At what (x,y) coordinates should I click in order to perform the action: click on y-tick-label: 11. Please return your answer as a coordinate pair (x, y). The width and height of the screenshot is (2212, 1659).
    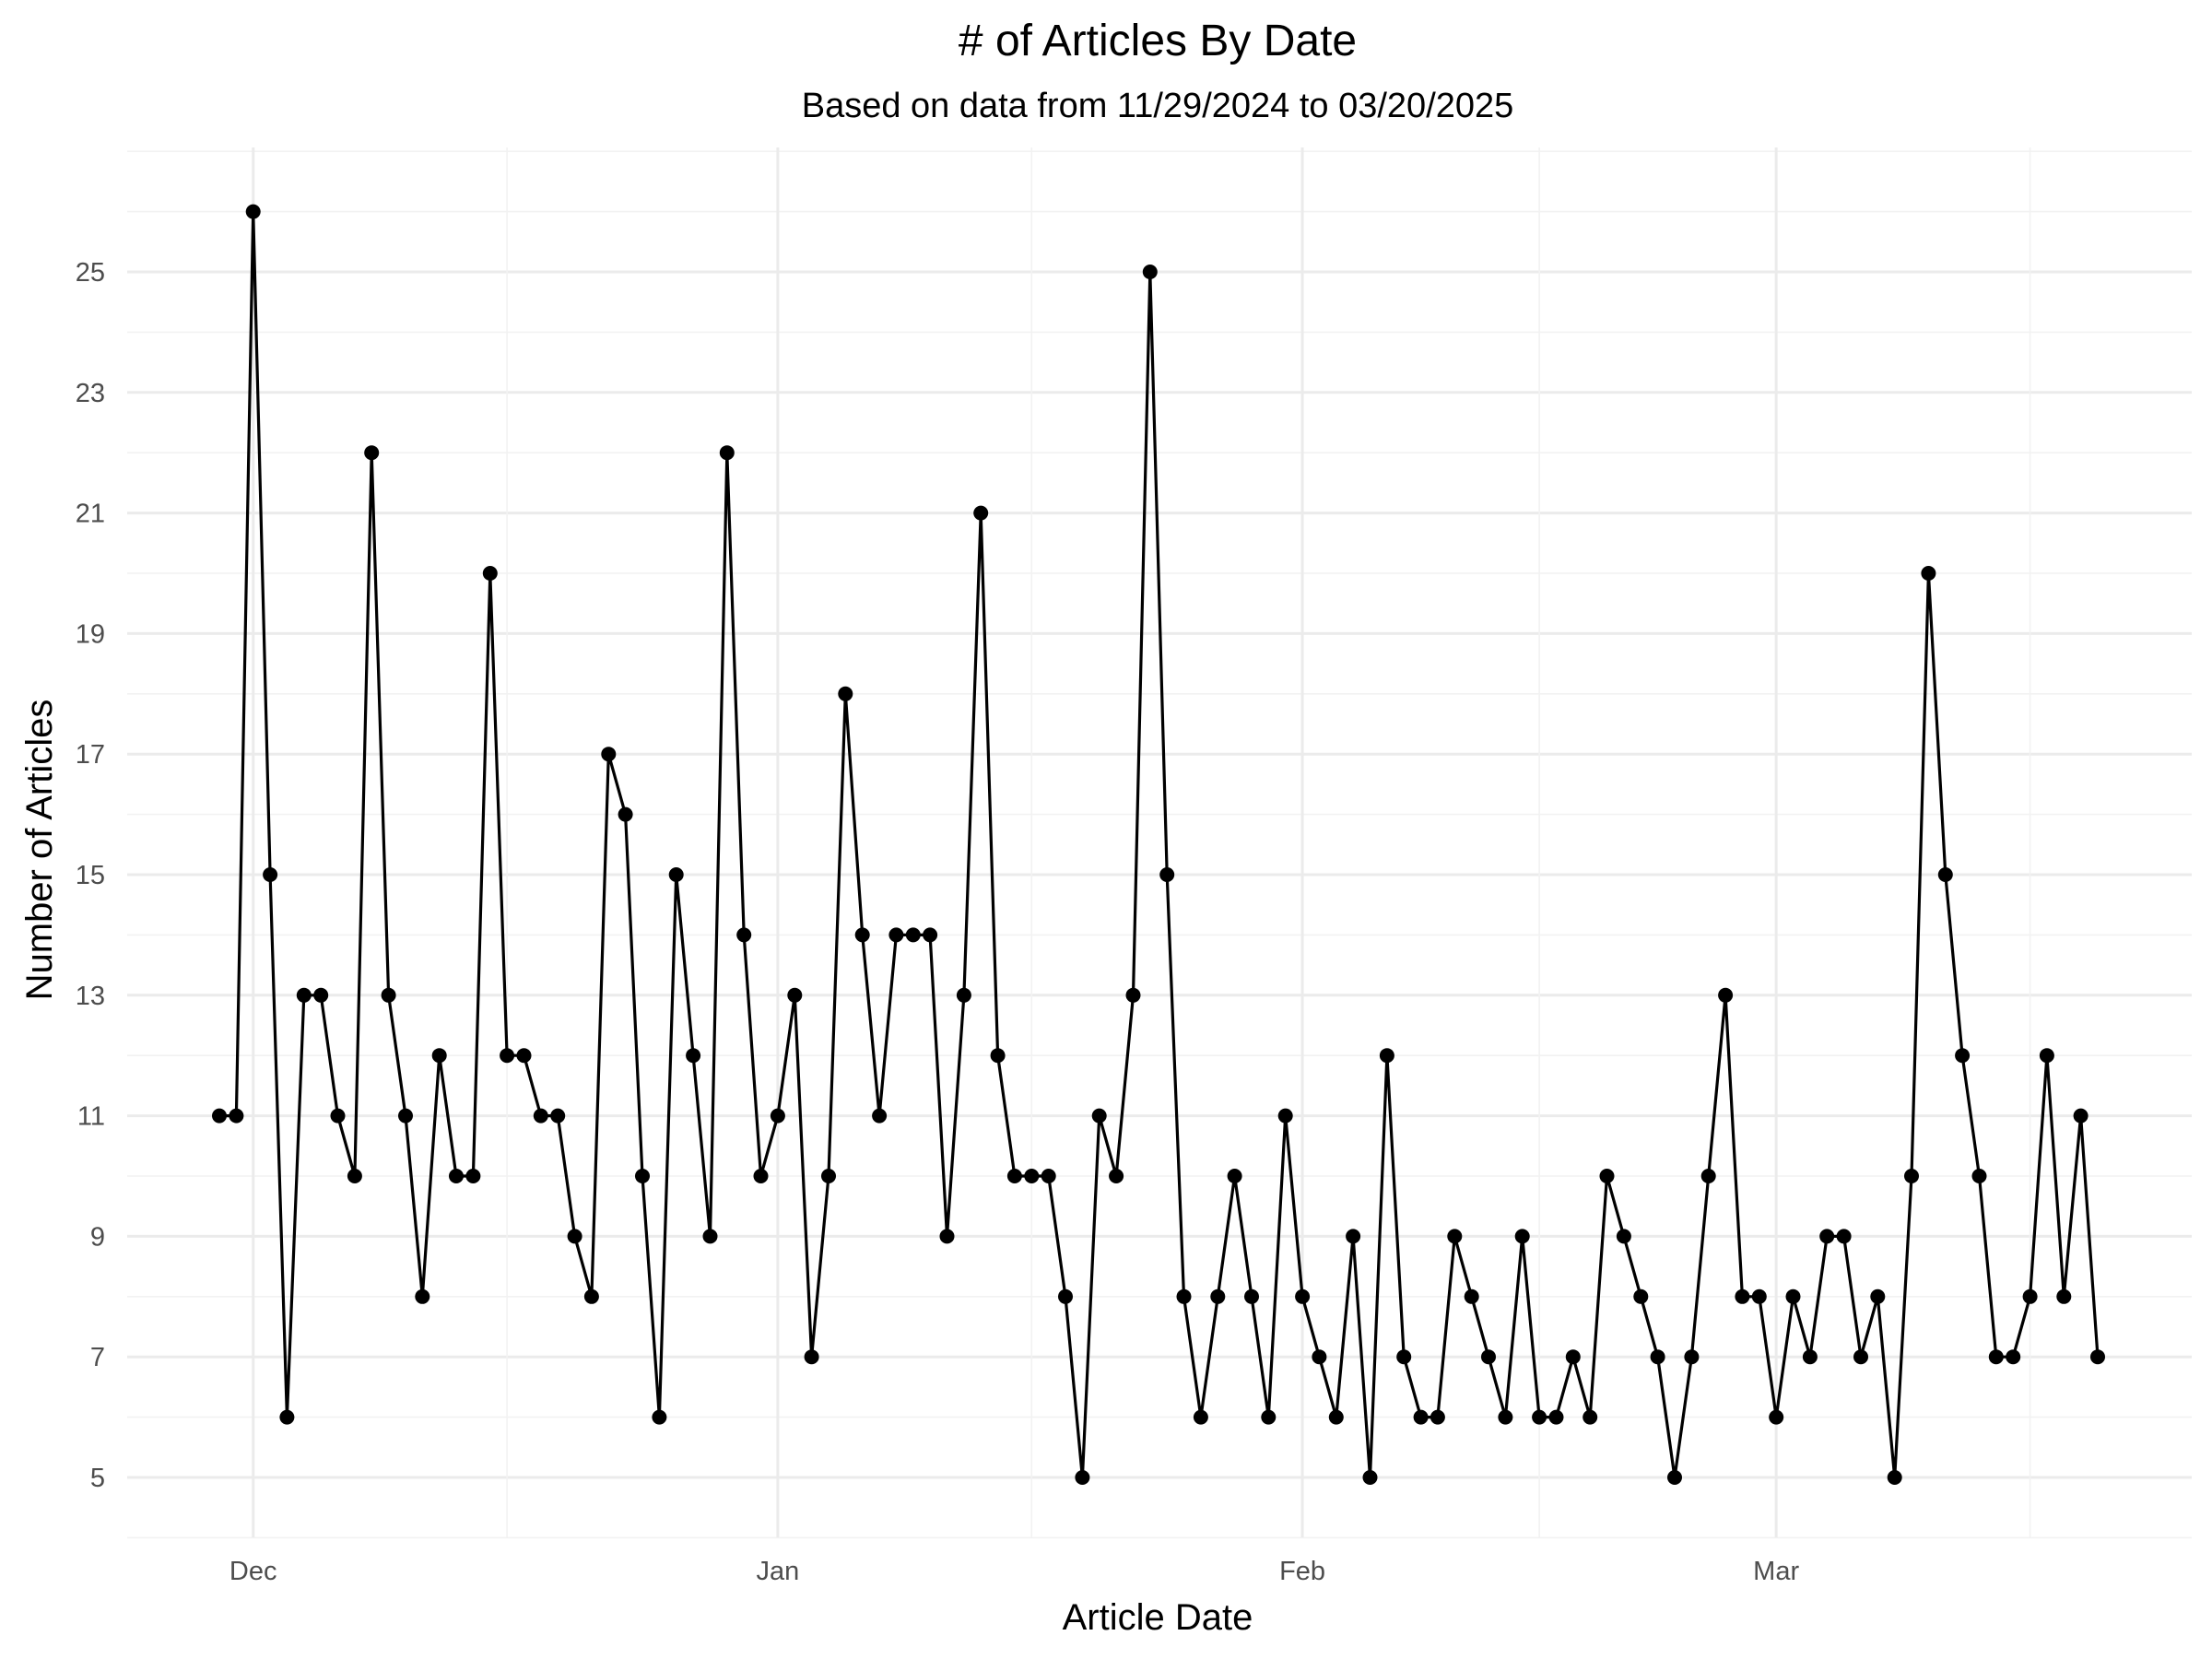
    Looking at the image, I should click on (91, 1117).